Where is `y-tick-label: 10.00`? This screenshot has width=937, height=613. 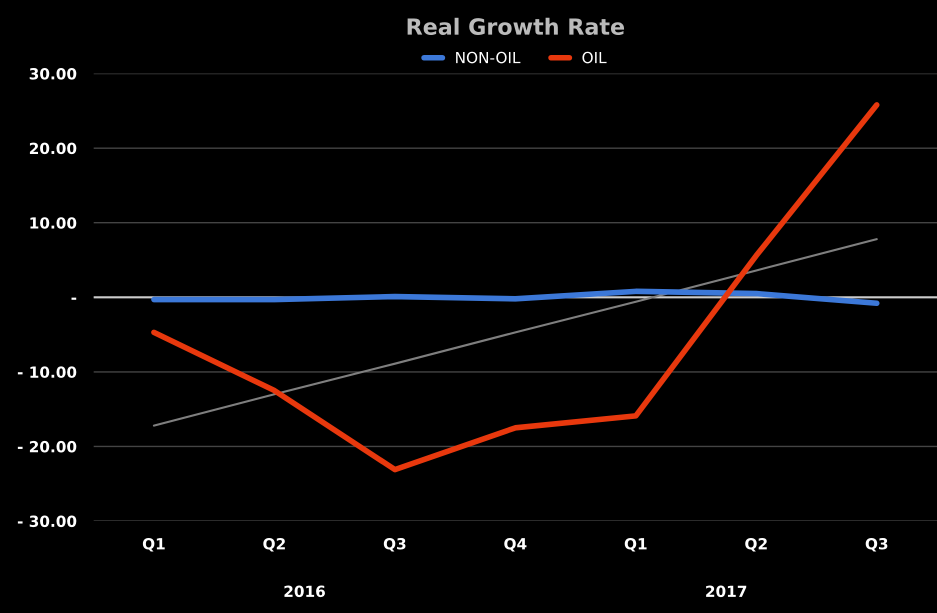
y-tick-label: 10.00 is located at coordinates (53, 223).